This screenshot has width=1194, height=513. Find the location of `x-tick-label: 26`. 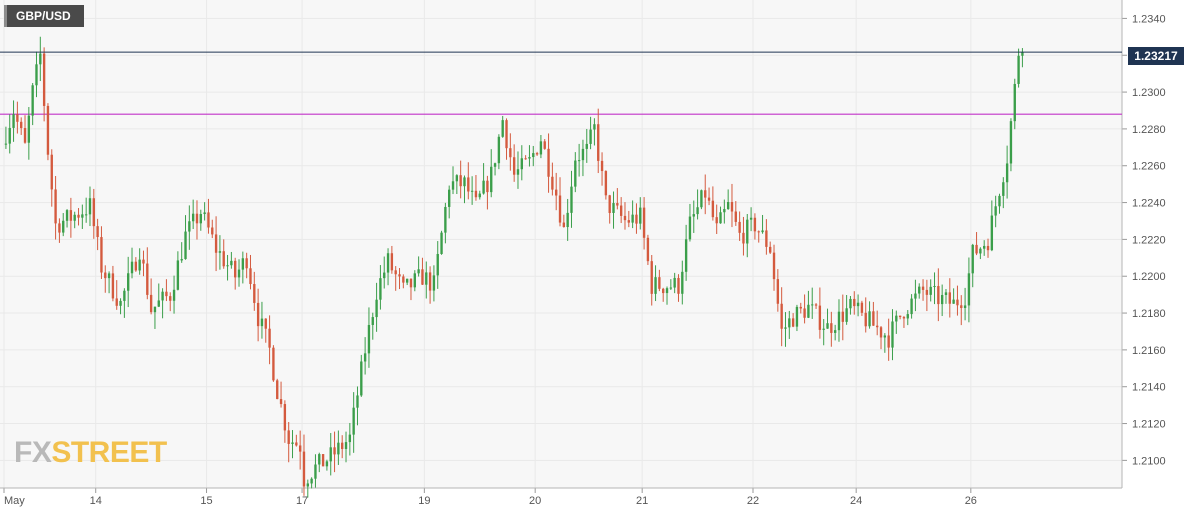

x-tick-label: 26 is located at coordinates (971, 501).